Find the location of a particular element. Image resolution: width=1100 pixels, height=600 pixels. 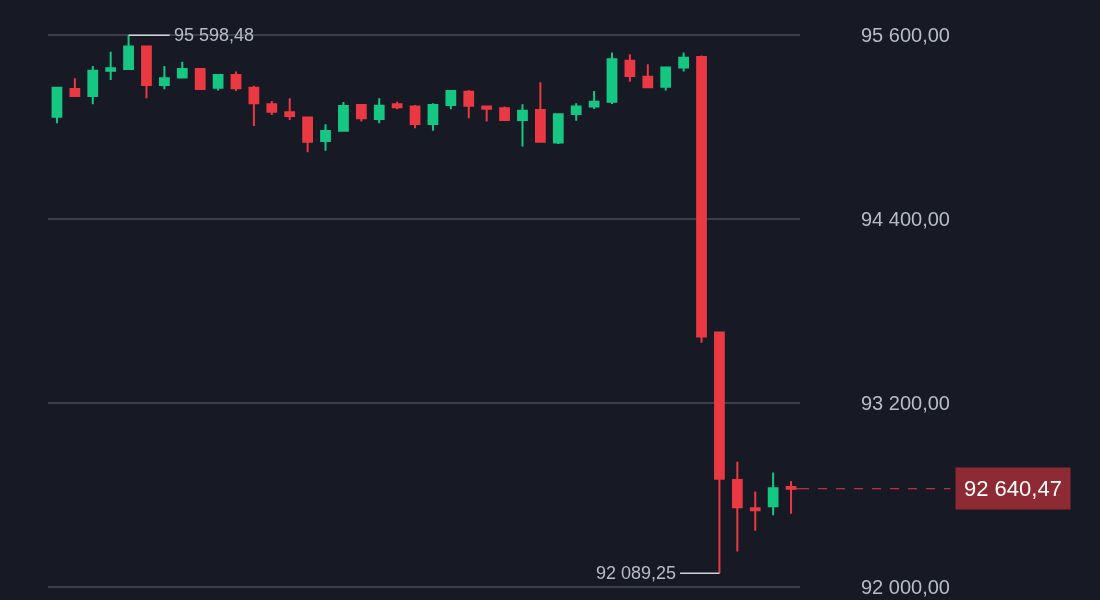

y-tick-label: 92 000,00 is located at coordinates (905, 586).